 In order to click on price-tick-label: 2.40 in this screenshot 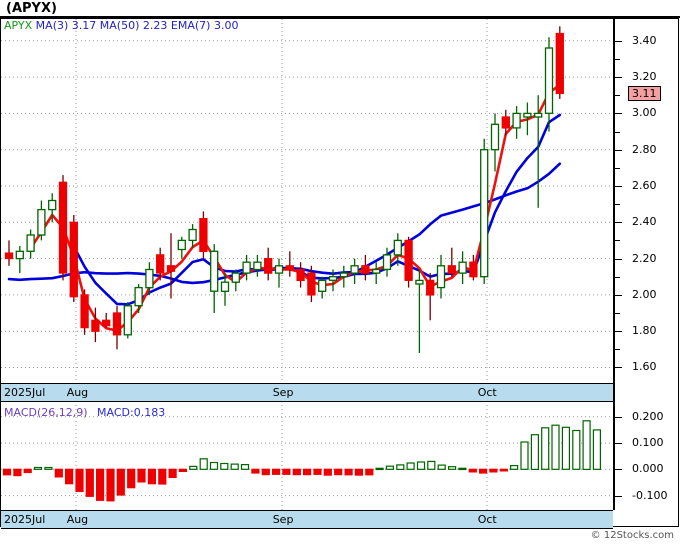, I will do `click(644, 221)`.